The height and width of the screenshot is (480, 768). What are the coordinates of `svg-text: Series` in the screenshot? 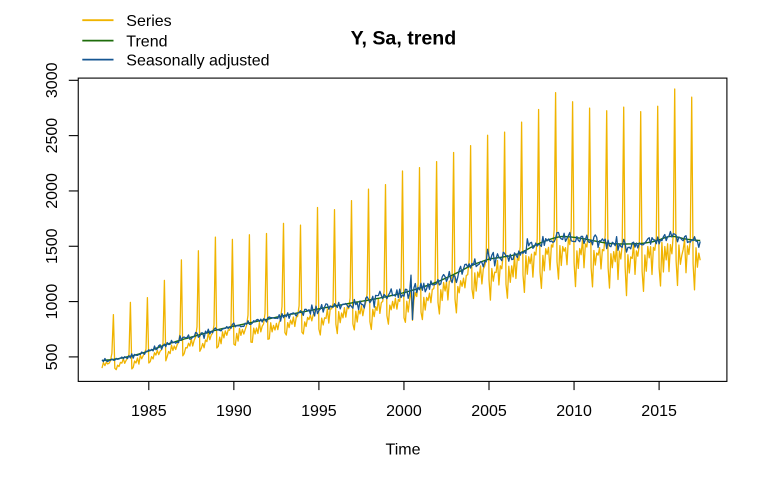 It's located at (148, 21).